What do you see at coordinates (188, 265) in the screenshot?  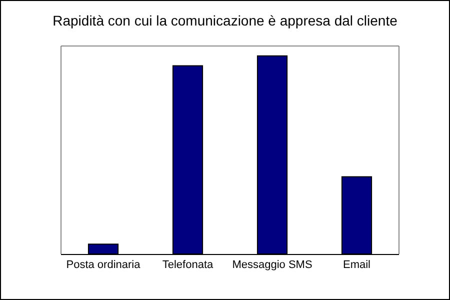 I see `x-tick-label: Telefonata` at bounding box center [188, 265].